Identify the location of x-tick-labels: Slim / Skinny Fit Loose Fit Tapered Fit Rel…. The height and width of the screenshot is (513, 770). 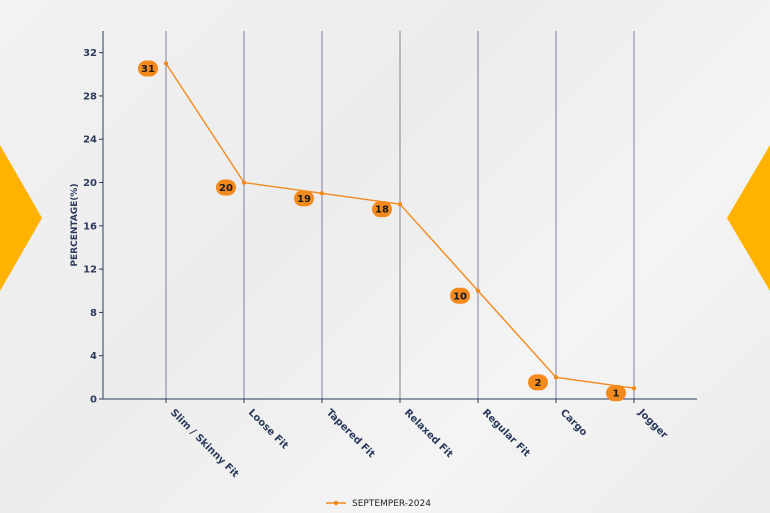
(419, 443).